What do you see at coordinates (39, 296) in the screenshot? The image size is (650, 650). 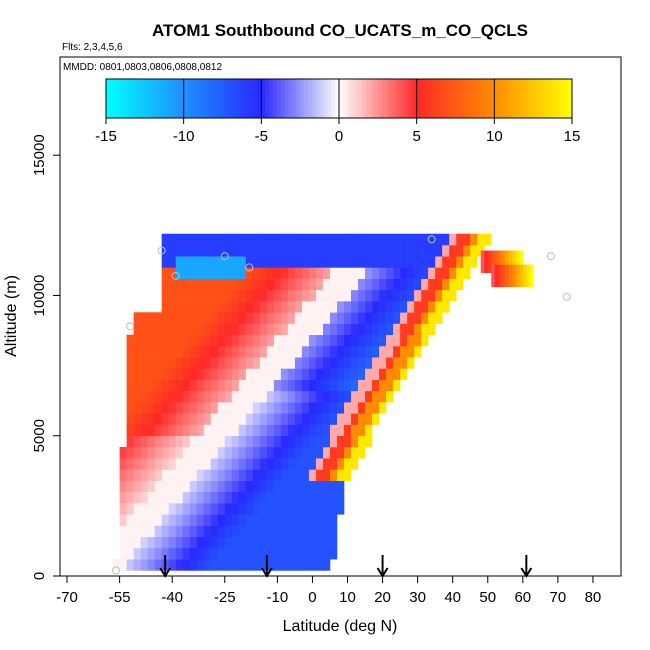 I see `y-tick-label: 10000` at bounding box center [39, 296].